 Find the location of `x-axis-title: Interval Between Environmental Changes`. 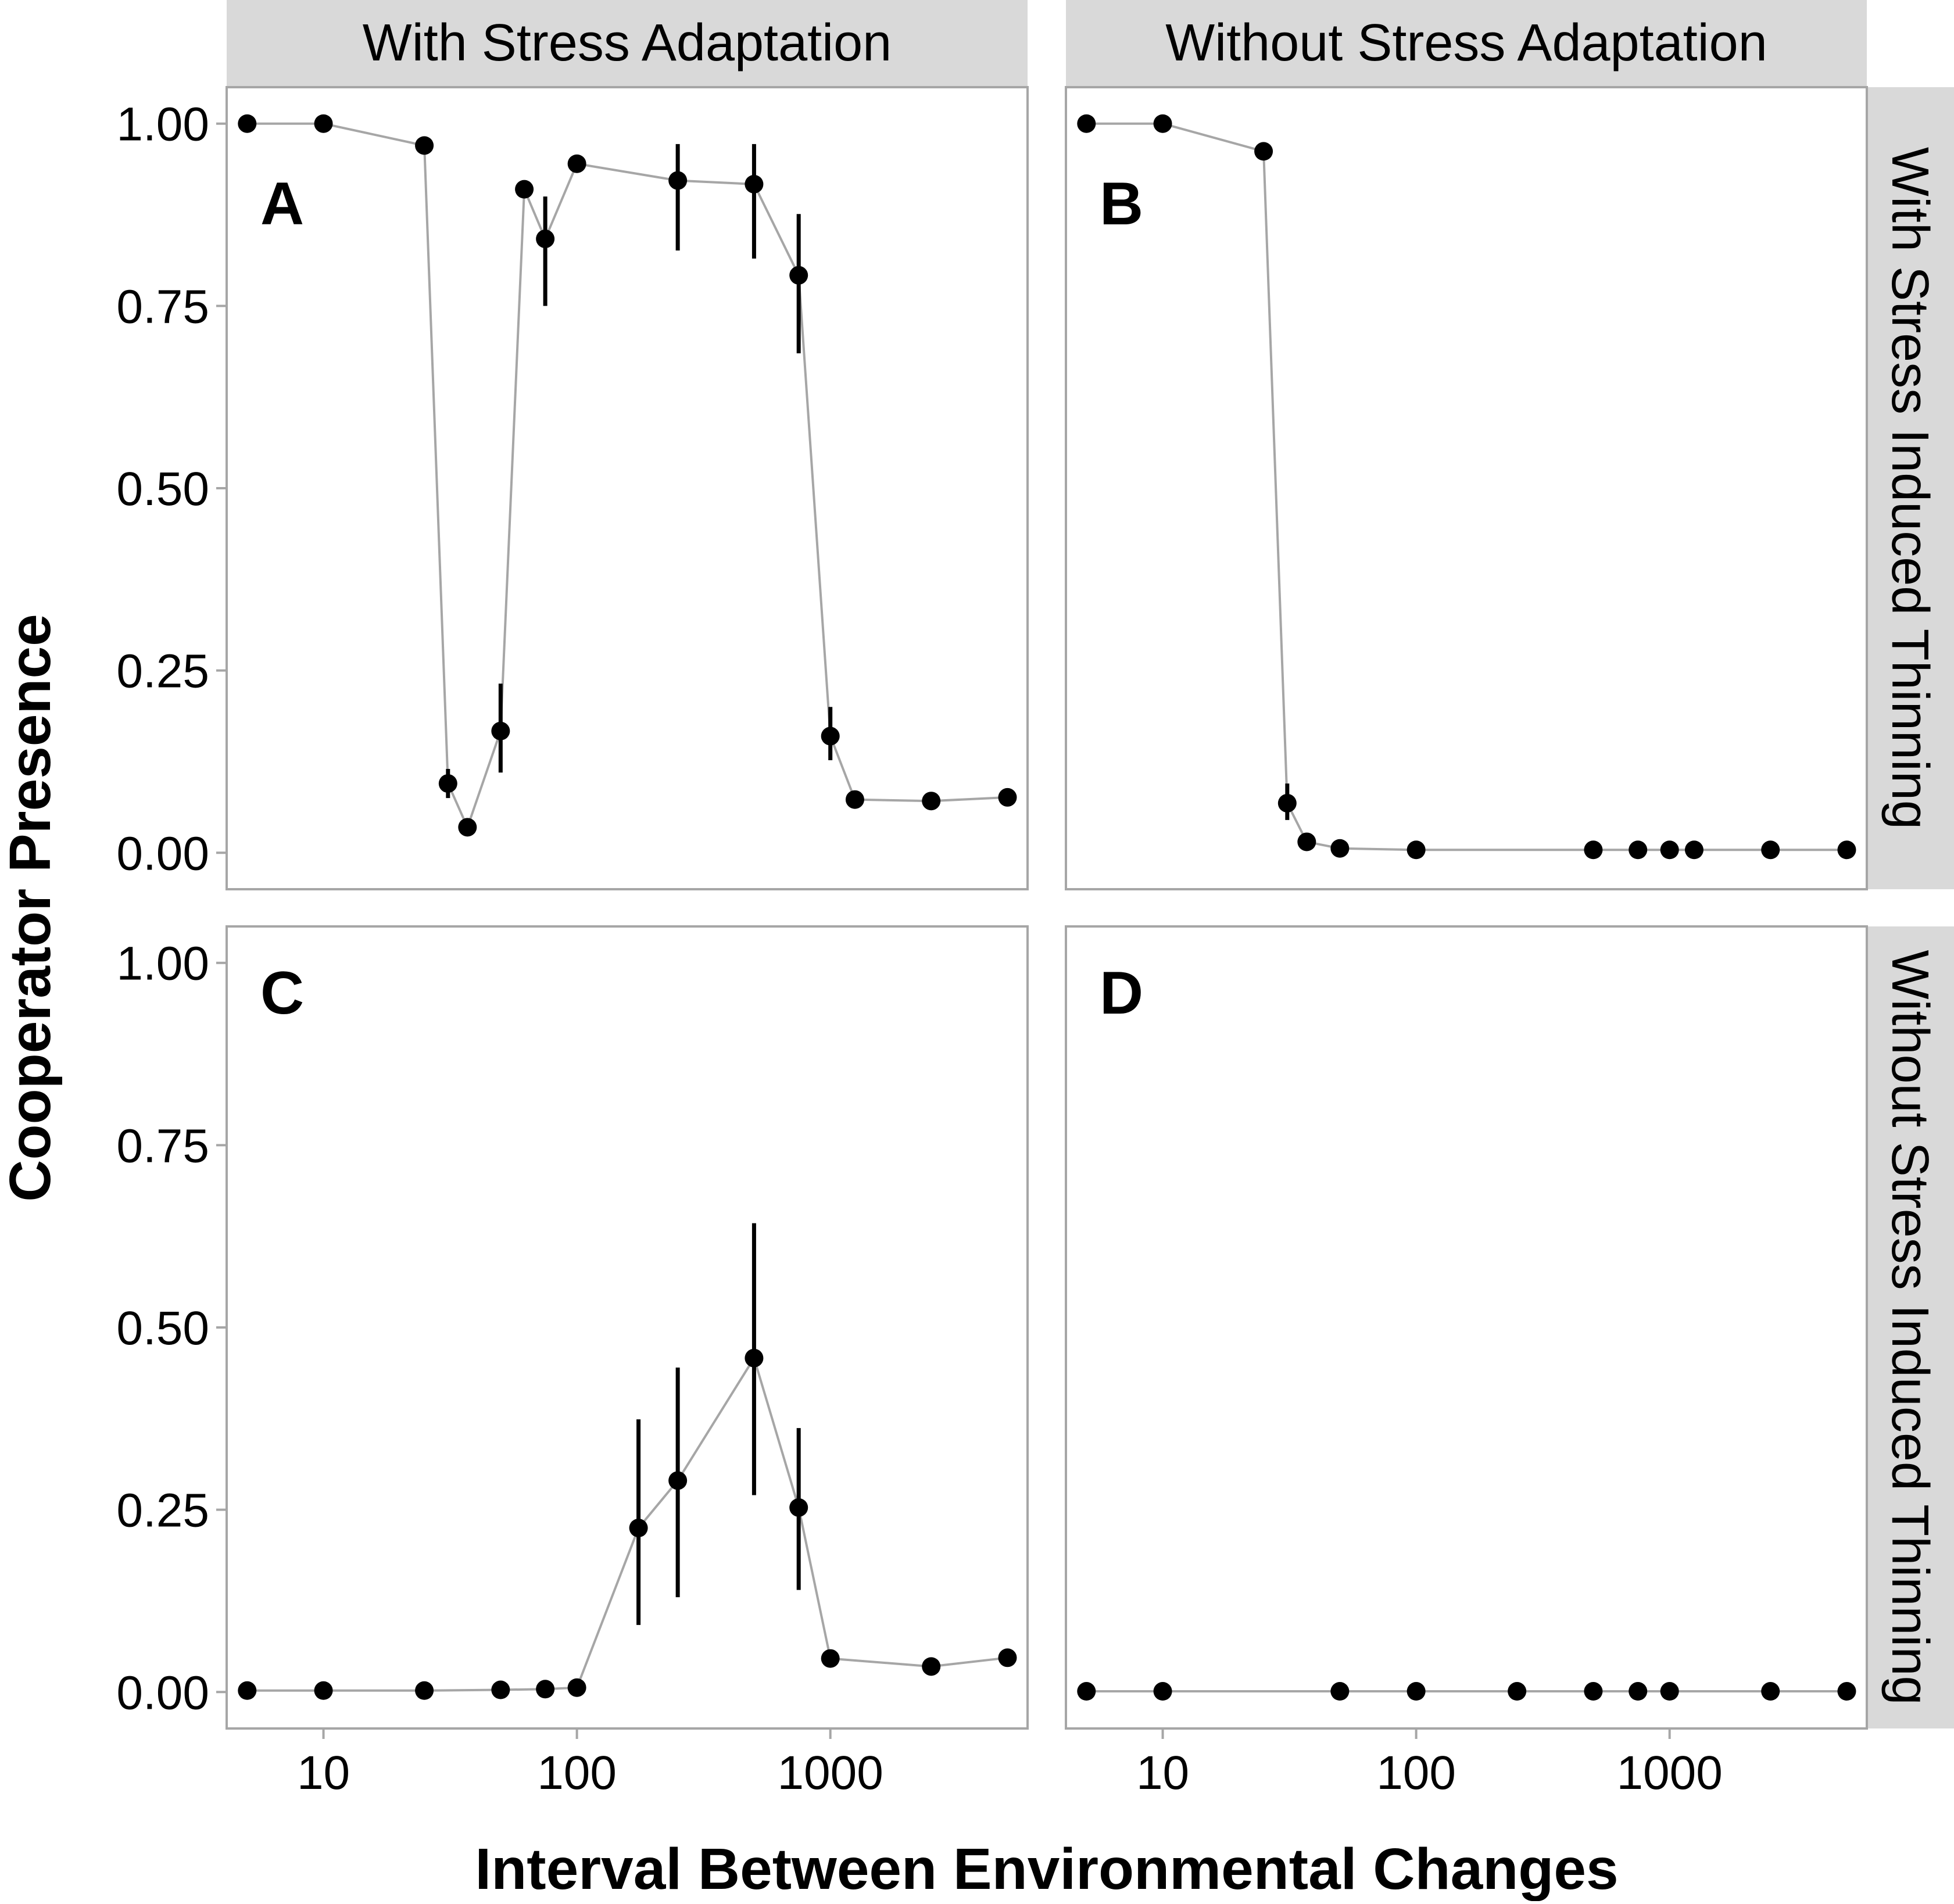

x-axis-title: Interval Between Environmental Changes is located at coordinates (1046, 1869).